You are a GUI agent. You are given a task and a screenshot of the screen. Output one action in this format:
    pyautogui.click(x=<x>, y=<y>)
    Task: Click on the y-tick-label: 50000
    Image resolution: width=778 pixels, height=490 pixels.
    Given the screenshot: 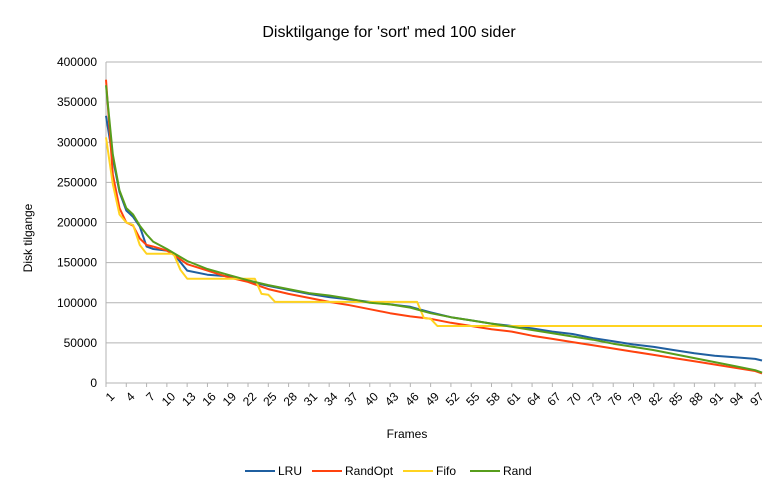 What is the action you would take?
    pyautogui.click(x=81, y=343)
    